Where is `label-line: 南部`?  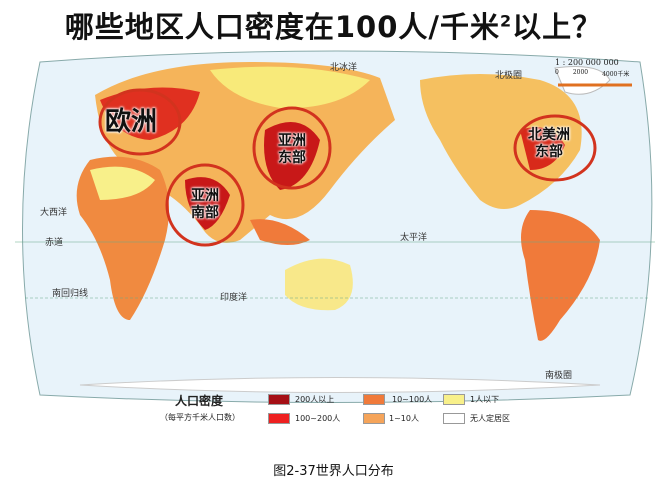 label-line: 南部 is located at coordinates (205, 213).